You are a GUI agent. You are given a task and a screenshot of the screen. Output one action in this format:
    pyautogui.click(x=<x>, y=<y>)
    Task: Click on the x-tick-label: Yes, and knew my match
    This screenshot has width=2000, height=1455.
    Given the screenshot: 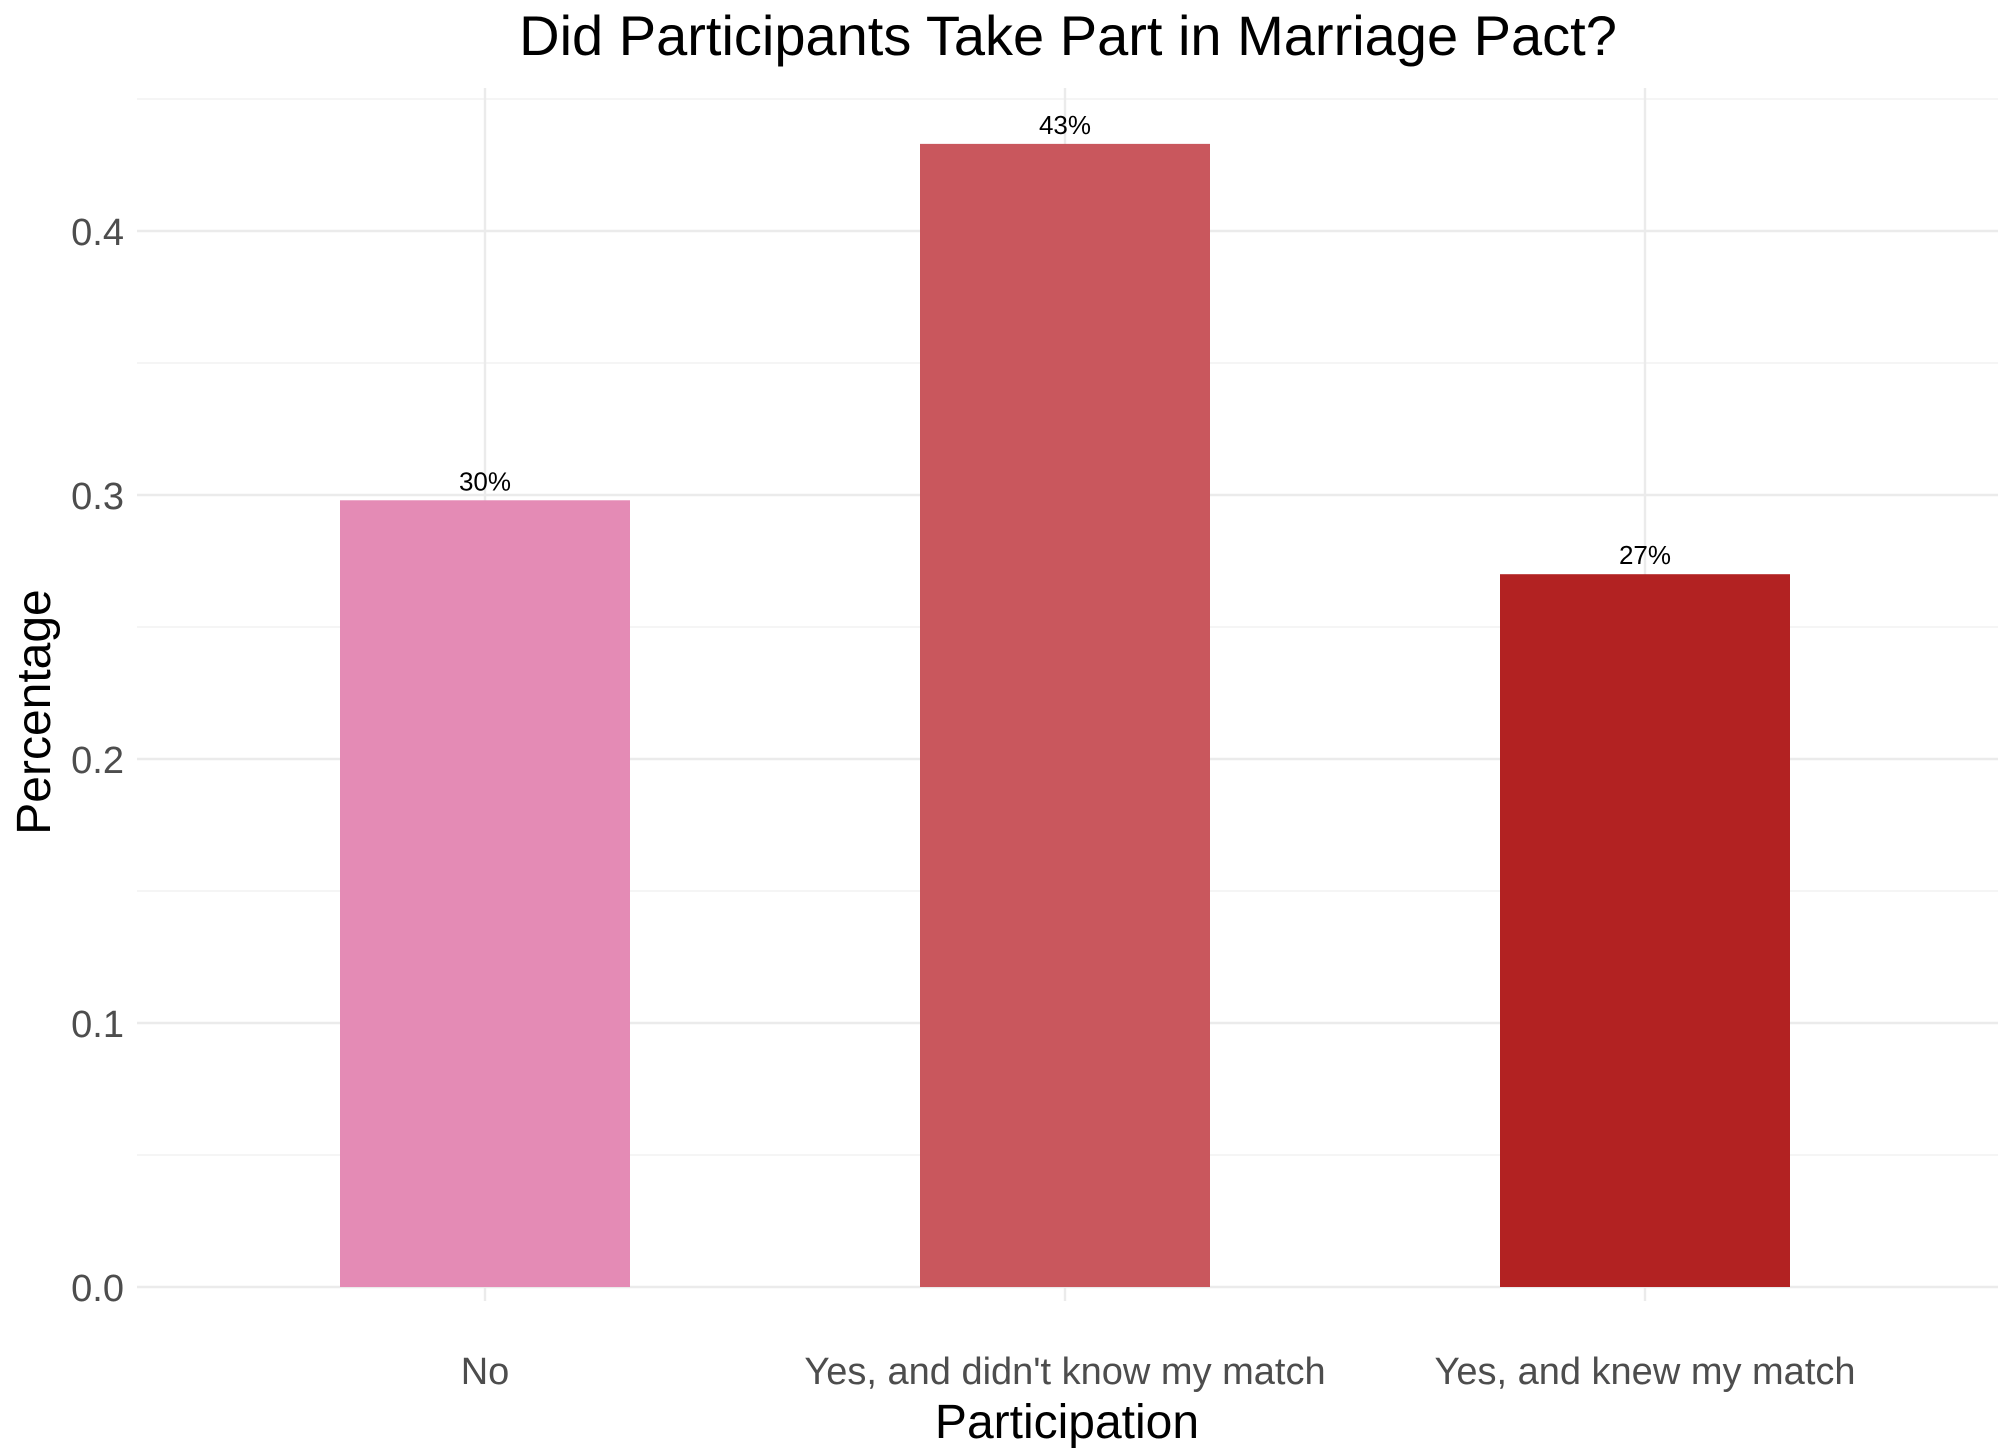 What is the action you would take?
    pyautogui.click(x=1644, y=1372)
    